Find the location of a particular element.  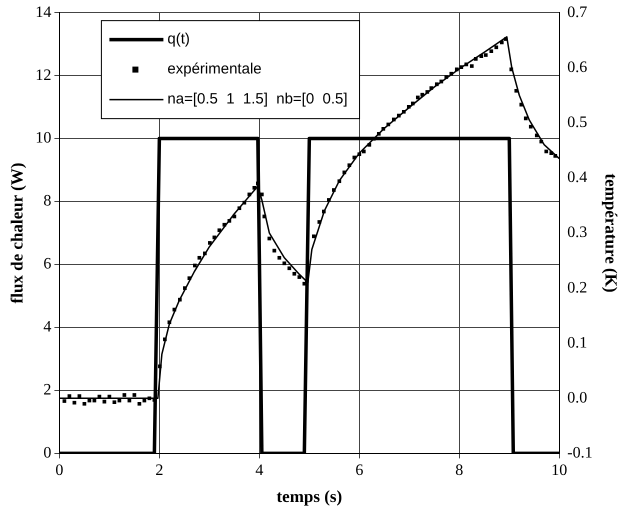

y2-tick-label: 0.2 is located at coordinates (577, 287).